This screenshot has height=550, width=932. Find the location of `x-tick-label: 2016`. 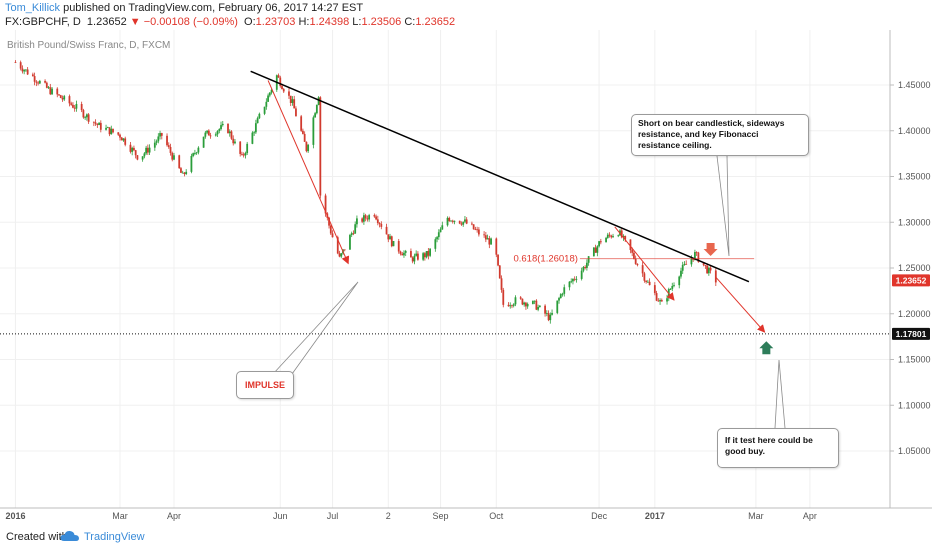

x-tick-label: 2016 is located at coordinates (15, 516).